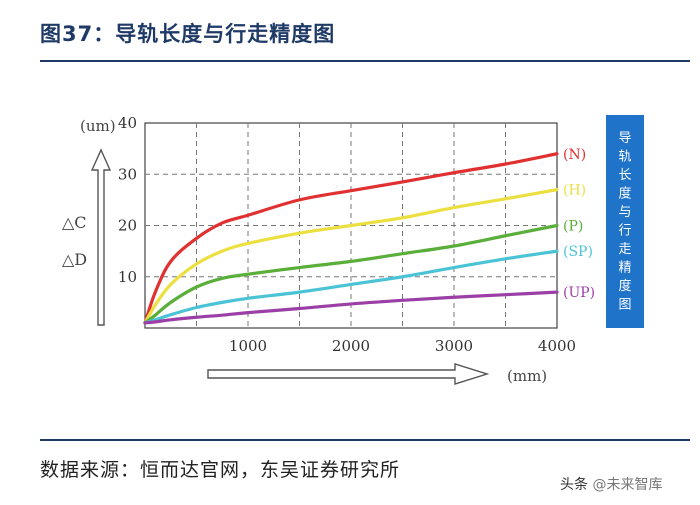 This screenshot has height=505, width=700. Describe the element at coordinates (578, 252) in the screenshot. I see `series-label-3: (SP)` at that location.